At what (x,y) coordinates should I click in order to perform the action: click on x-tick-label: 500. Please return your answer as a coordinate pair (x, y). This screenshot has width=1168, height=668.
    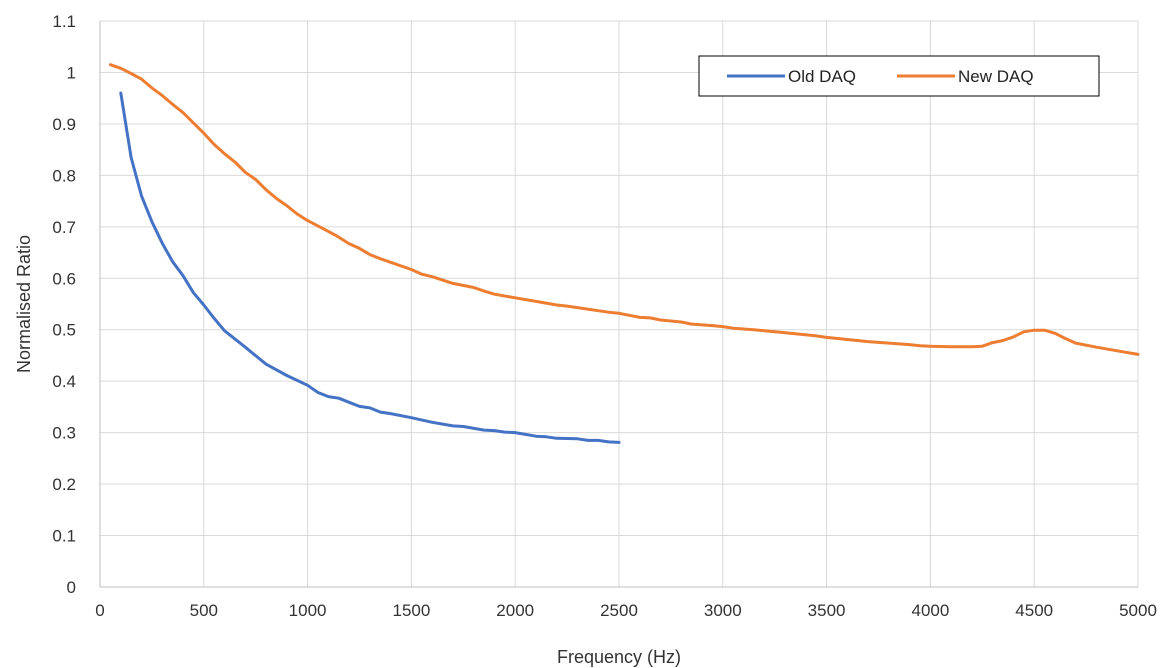
    Looking at the image, I should click on (204, 610).